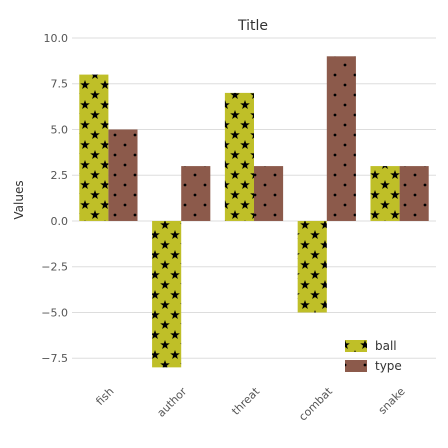 The height and width of the screenshot is (448, 448). Describe the element at coordinates (54, 198) in the screenshot. I see `y-axis-ticks: −7.5 −5.0 −2.5 0.0 2.5 5.0 7.5 10.0` at that location.